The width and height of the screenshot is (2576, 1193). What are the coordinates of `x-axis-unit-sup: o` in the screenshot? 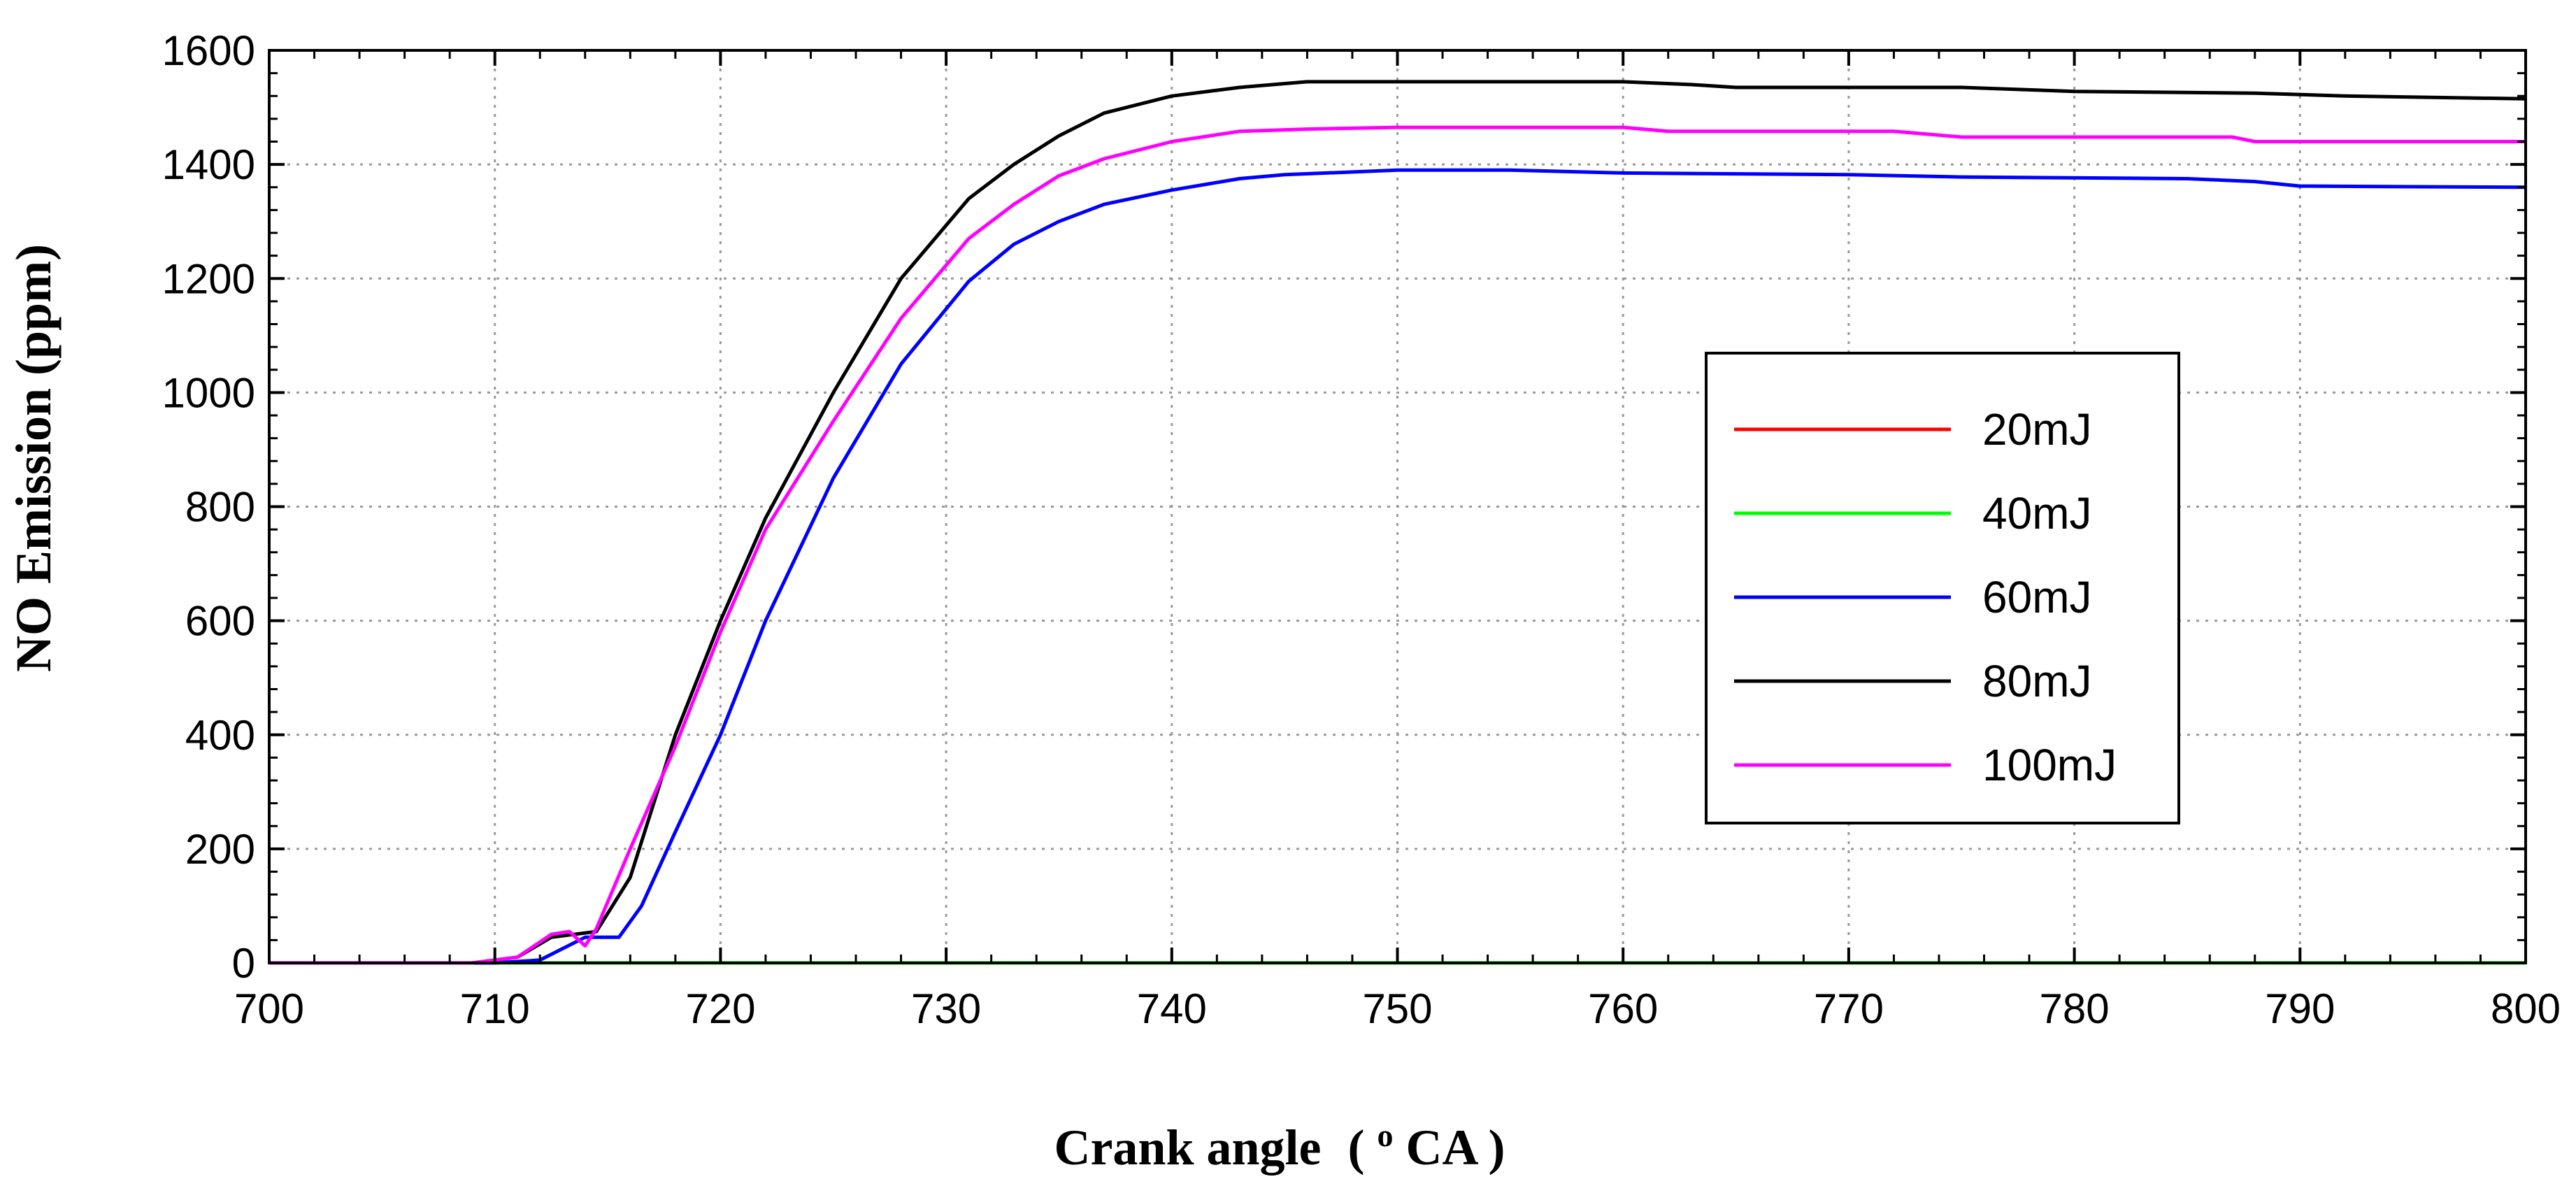 It's located at (1386, 1135).